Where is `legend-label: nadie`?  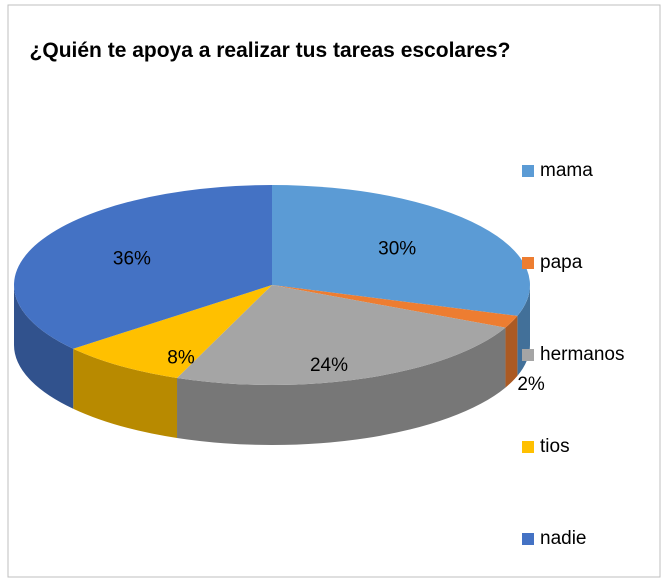
legend-label: nadie is located at coordinates (563, 538).